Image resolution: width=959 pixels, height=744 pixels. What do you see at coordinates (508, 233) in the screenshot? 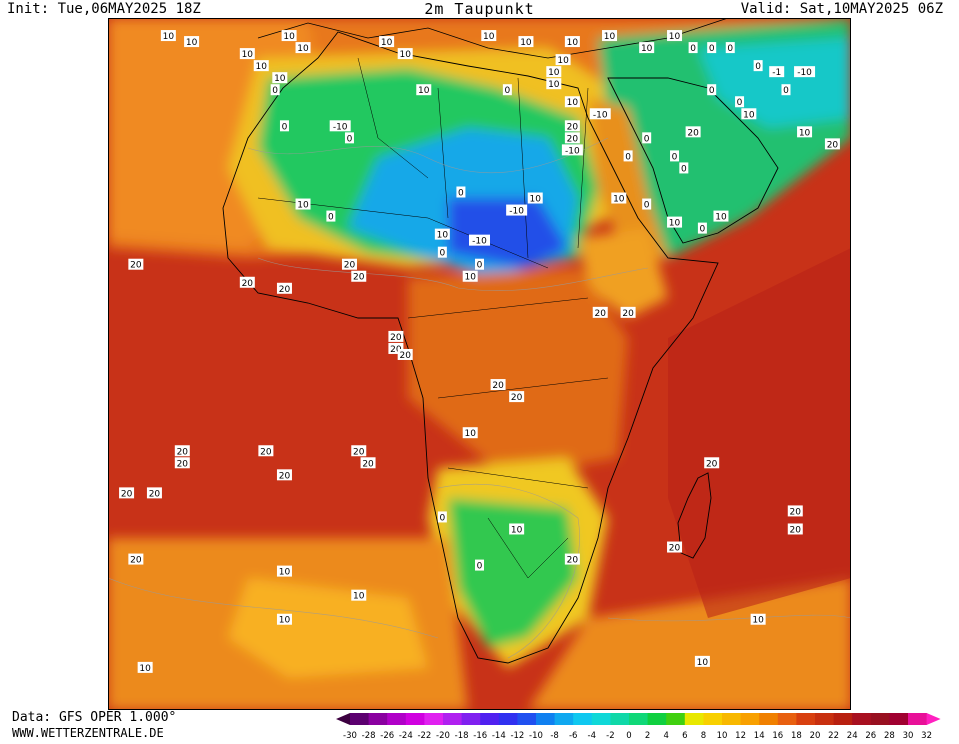
I see `field-sahara-core` at bounding box center [508, 233].